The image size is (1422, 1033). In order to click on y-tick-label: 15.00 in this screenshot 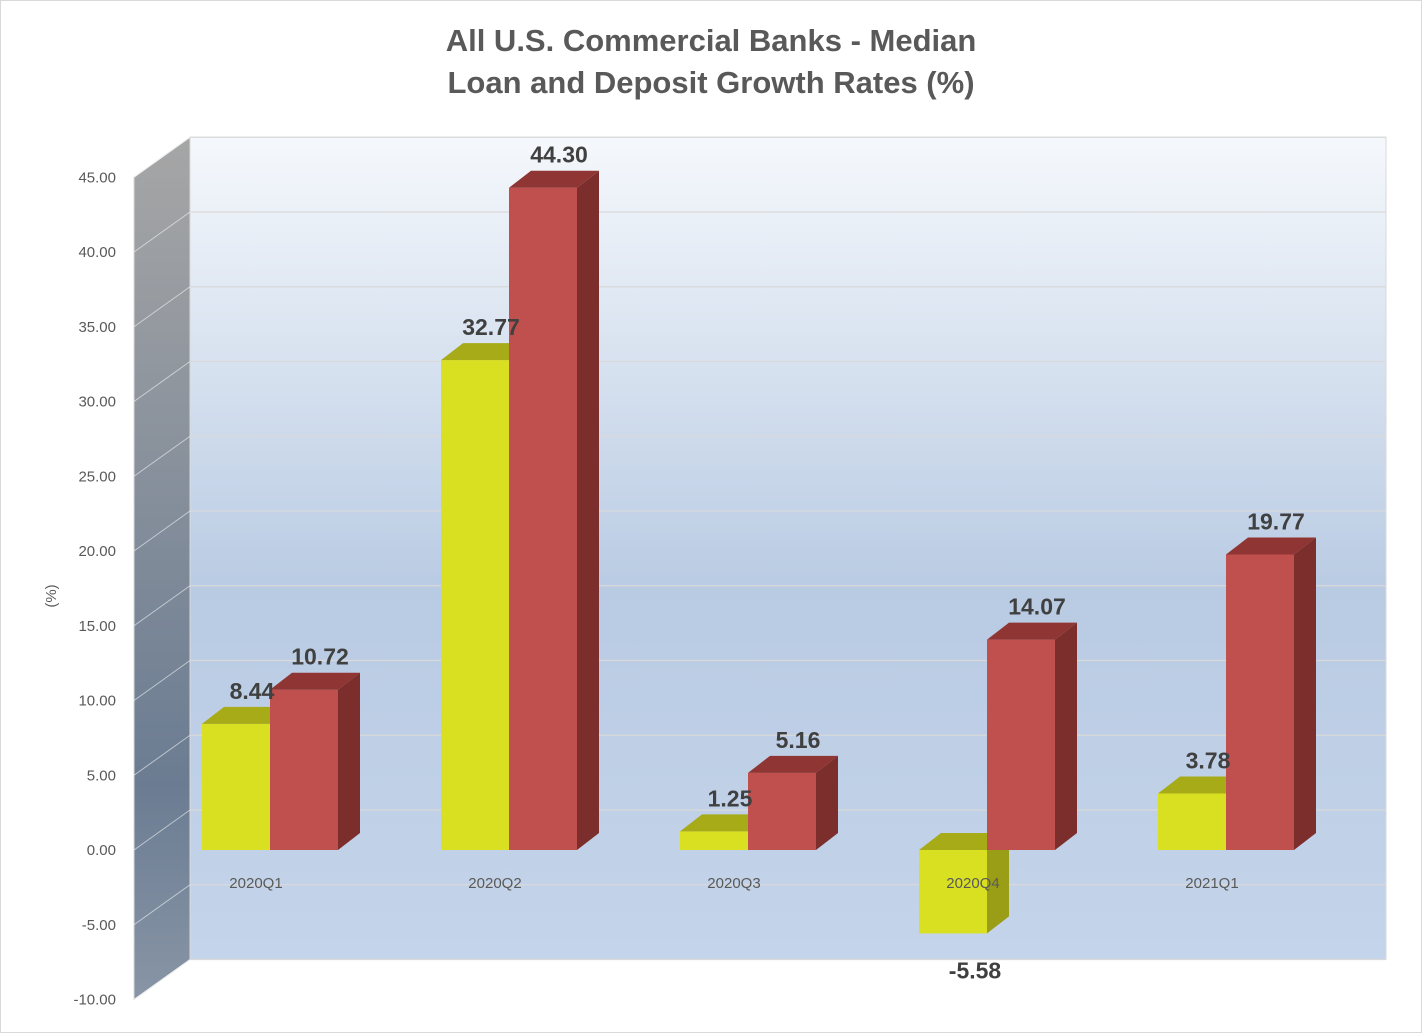, I will do `click(97, 626)`.